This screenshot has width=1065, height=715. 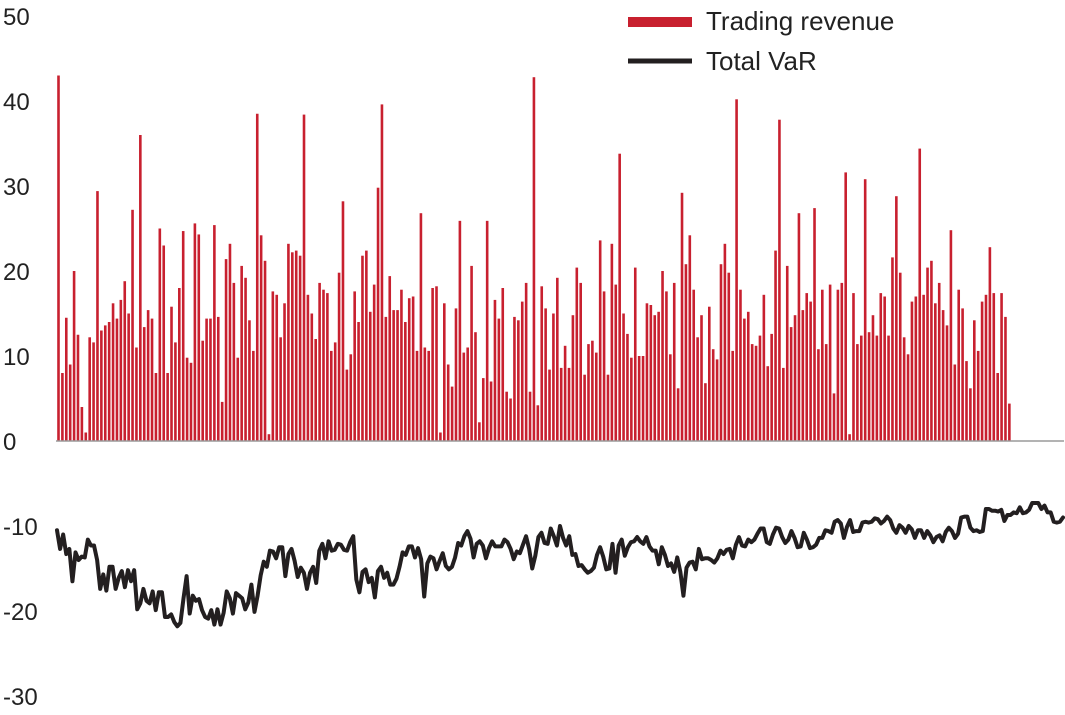 I want to click on y-tick-label: 0, so click(x=9, y=442).